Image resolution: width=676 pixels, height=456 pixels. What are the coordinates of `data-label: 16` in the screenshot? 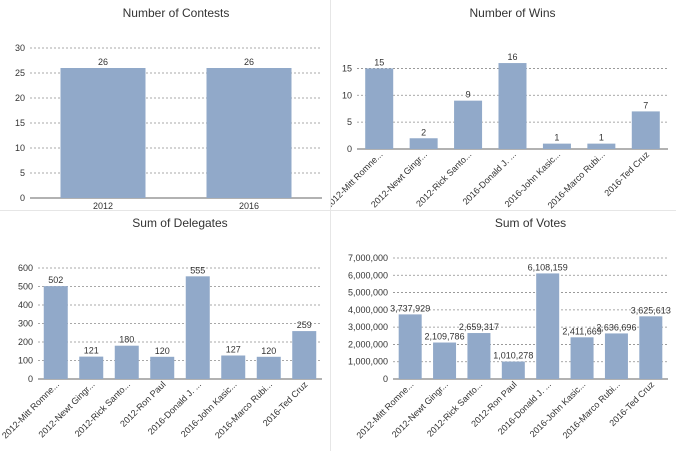 It's located at (512, 57).